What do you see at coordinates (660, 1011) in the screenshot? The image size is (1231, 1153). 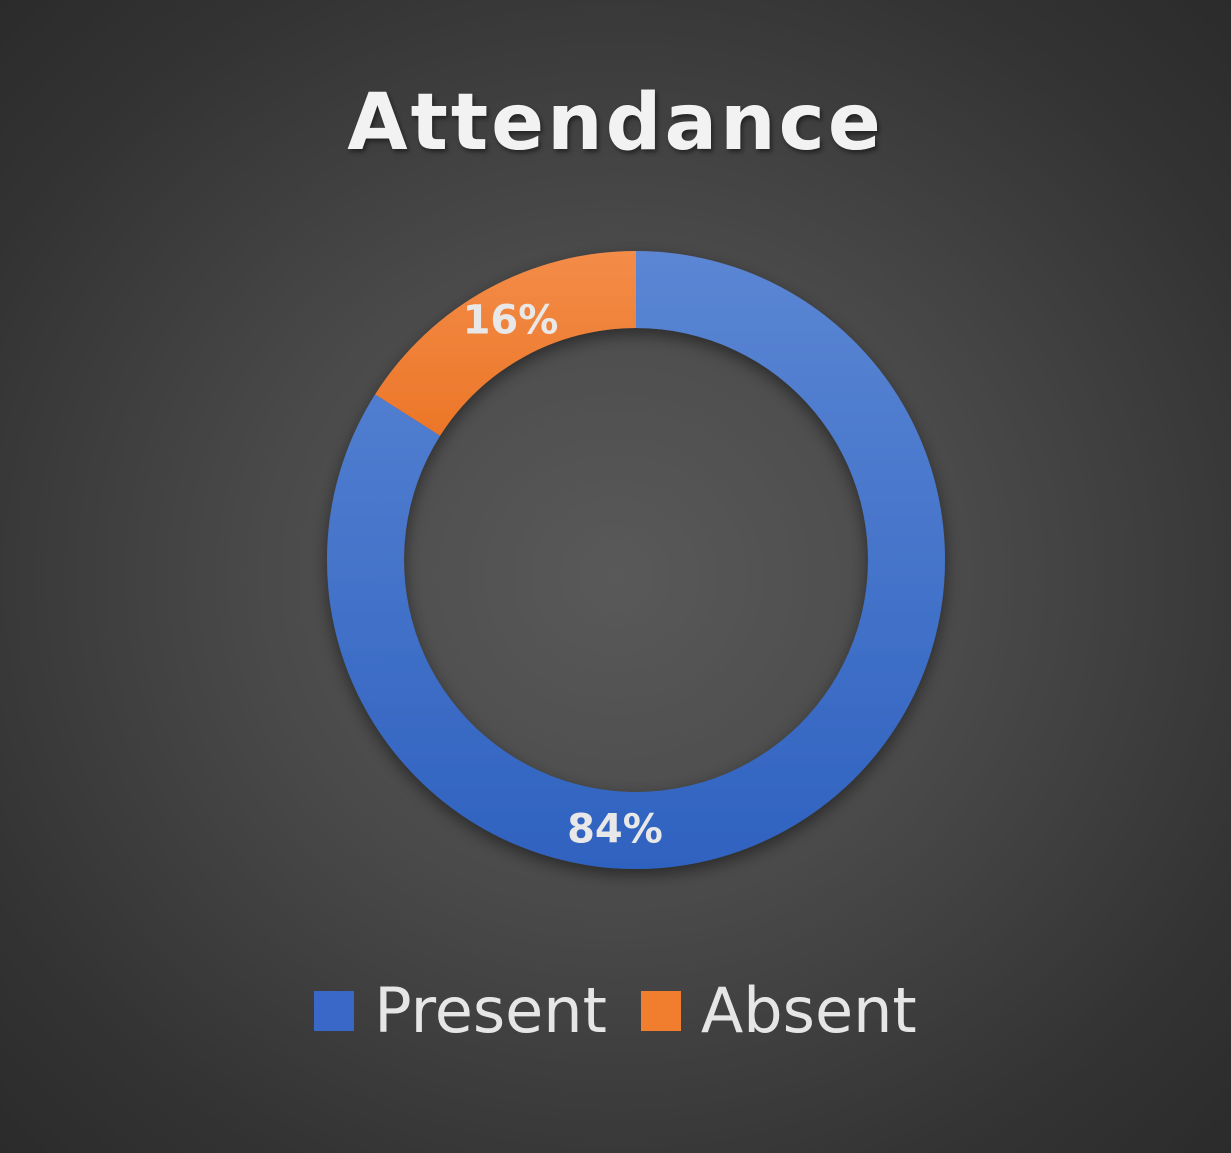 I see `legend-swatch-absent` at bounding box center [660, 1011].